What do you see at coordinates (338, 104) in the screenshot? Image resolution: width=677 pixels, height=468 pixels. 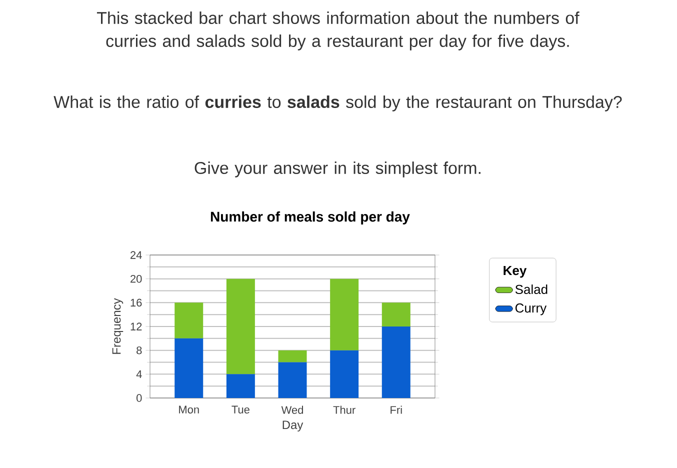 I see `text: What is the ratio of curries to salads sold by the restaurant on Thursday?` at bounding box center [338, 104].